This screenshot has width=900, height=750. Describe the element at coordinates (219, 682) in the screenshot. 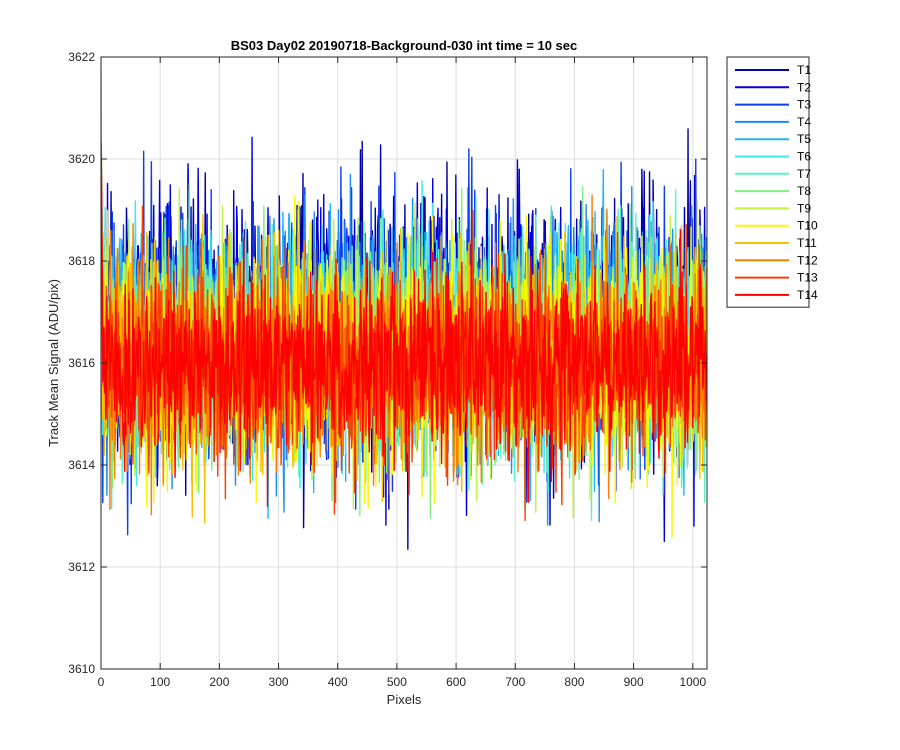

I see `x-tick-label: 200` at that location.